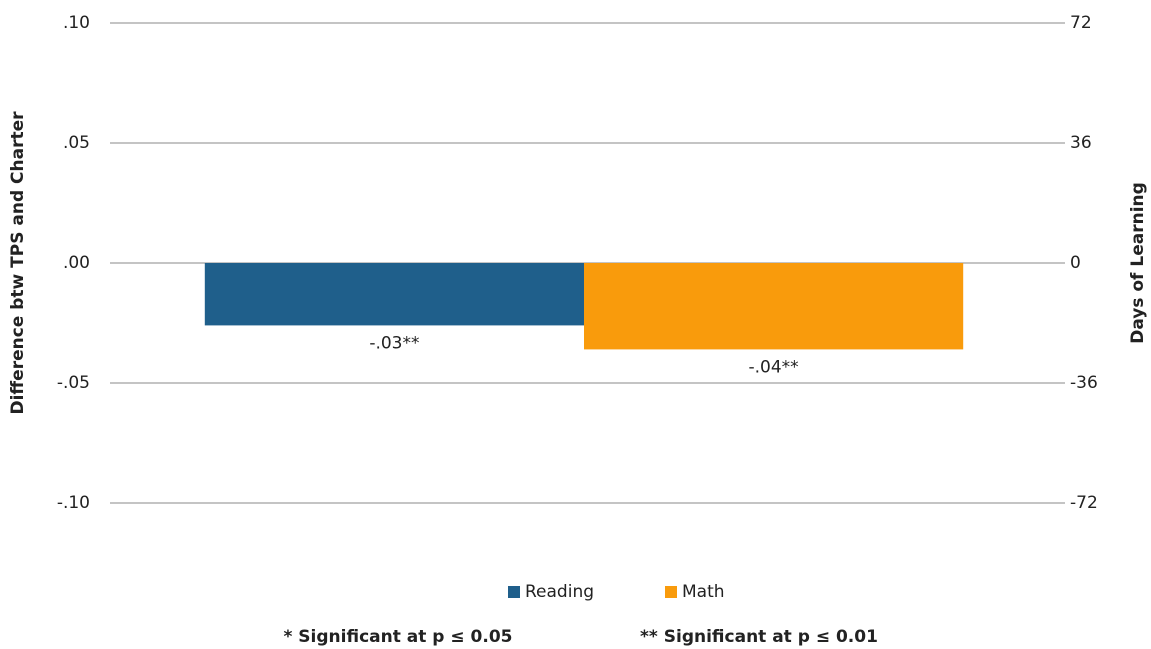 The image size is (1151, 649). Describe the element at coordinates (774, 367) in the screenshot. I see `value-label: -.04**` at that location.